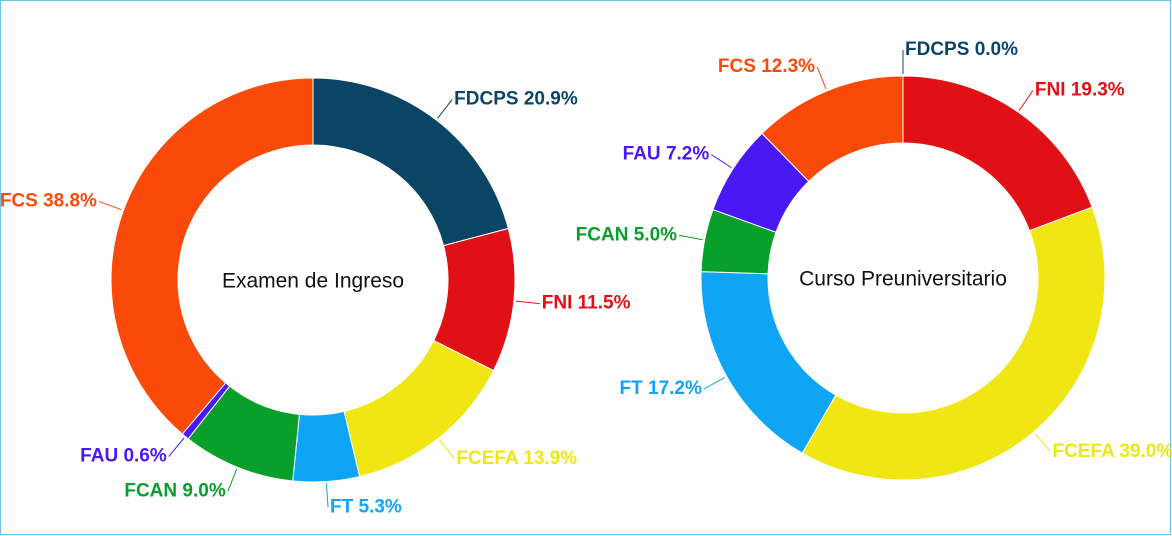 This screenshot has height=536, width=1172. I want to click on slice-value: 12.3%, so click(788, 66).